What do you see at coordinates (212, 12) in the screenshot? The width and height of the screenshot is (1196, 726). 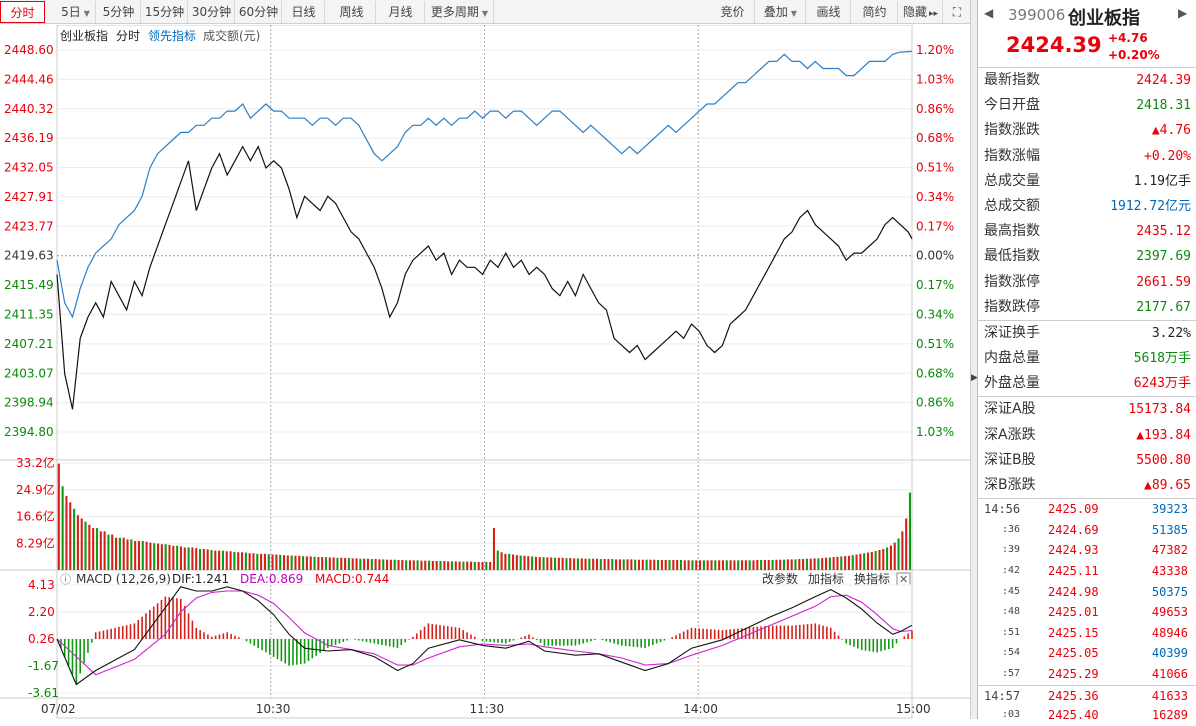 I see `tabs-tab-4: 30分钟` at bounding box center [212, 12].